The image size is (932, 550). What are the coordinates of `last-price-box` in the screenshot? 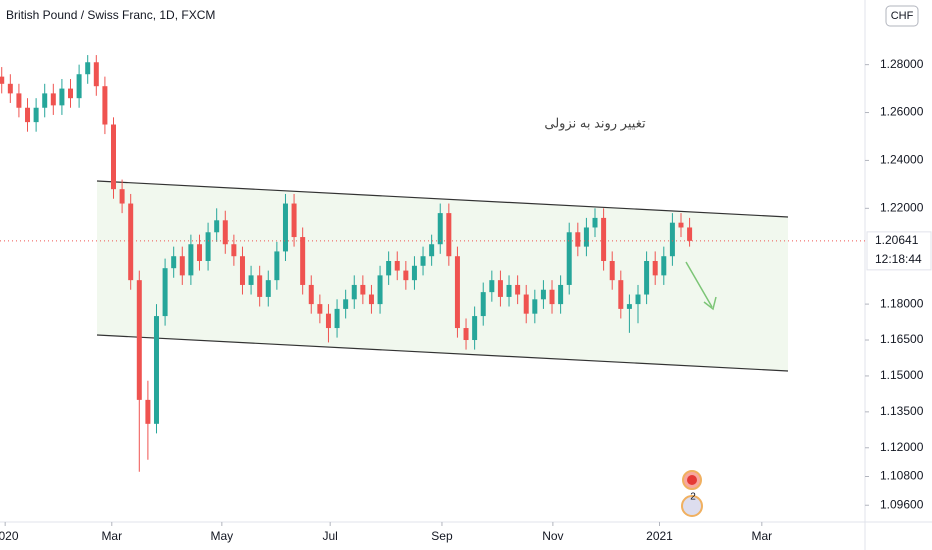 It's located at (899, 251).